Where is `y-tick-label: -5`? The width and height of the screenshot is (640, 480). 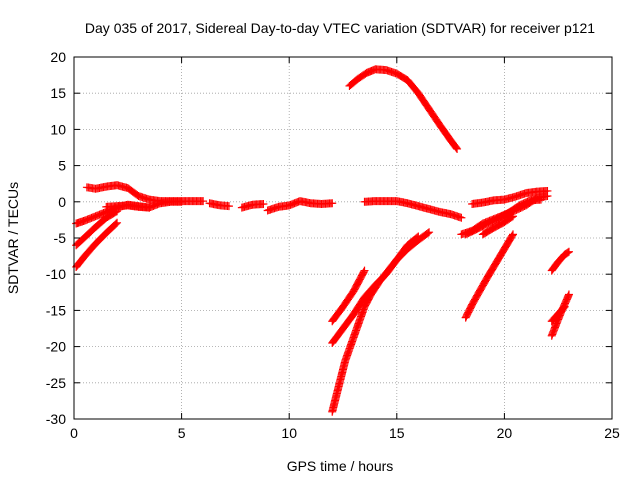
y-tick-label: -5 is located at coordinates (60, 238).